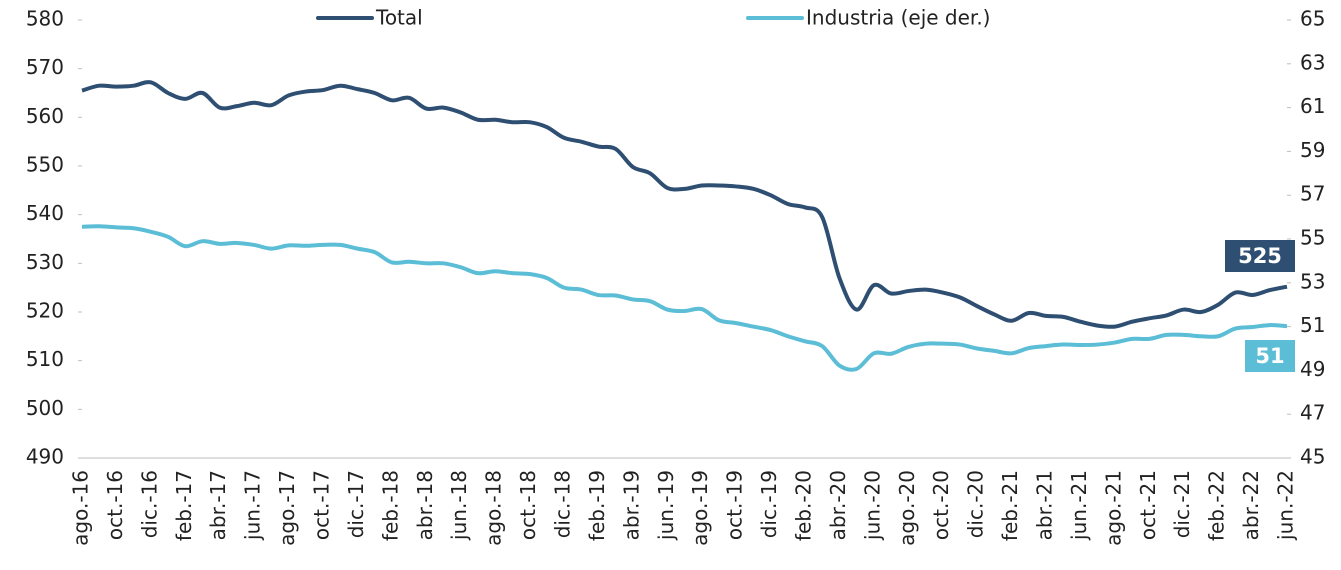 The width and height of the screenshot is (1341, 570). I want to click on x-tick-label: abr.-22, so click(1251, 505).